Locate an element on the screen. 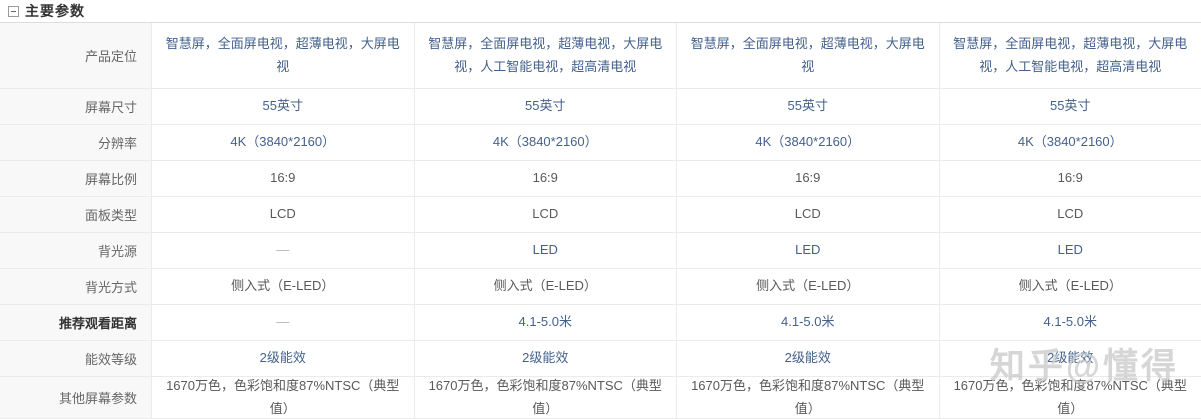  row-label: 推荐观看距离 is located at coordinates (76, 322).